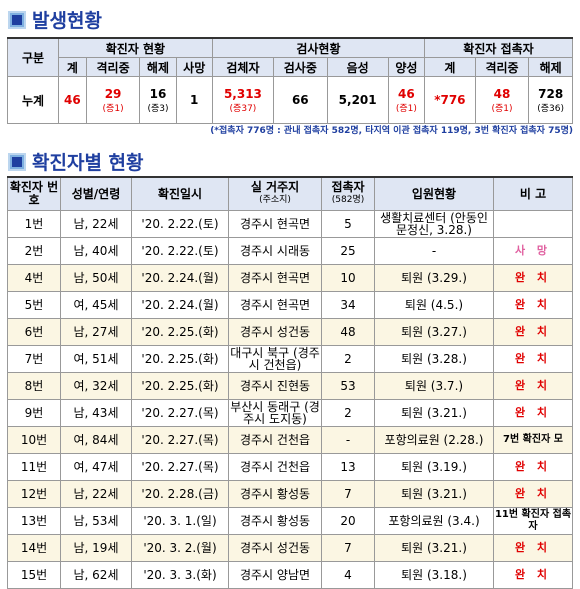  What do you see at coordinates (348, 200) in the screenshot?
I see `contacts-header-sub: (582명)` at bounding box center [348, 200].